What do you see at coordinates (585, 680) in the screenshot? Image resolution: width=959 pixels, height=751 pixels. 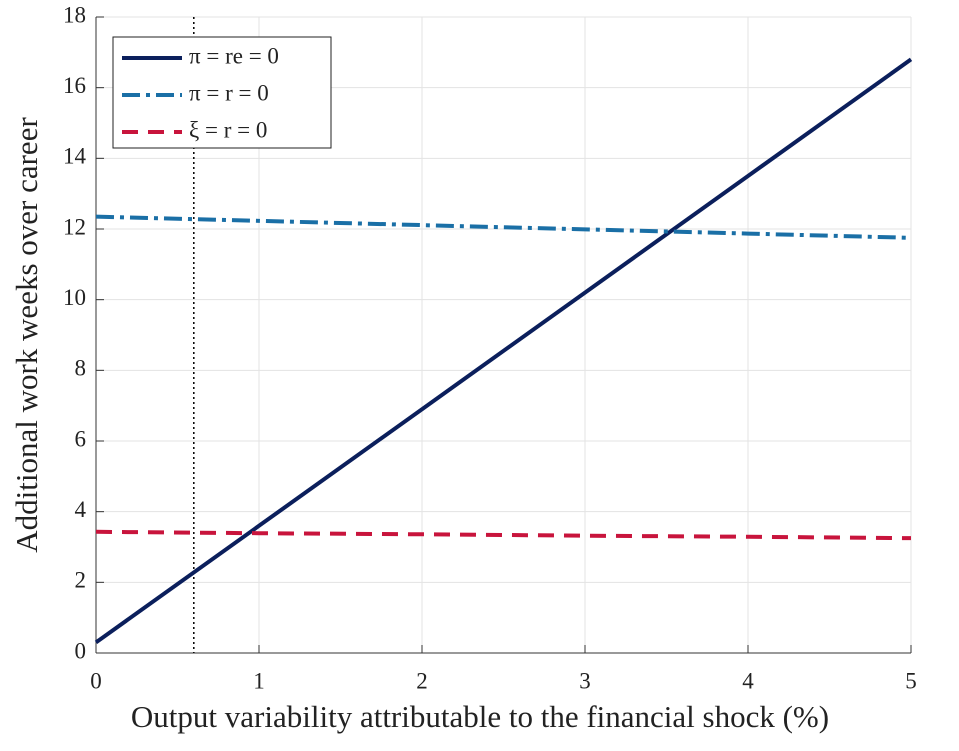 I see `x-tick-label: 3` at bounding box center [585, 680].